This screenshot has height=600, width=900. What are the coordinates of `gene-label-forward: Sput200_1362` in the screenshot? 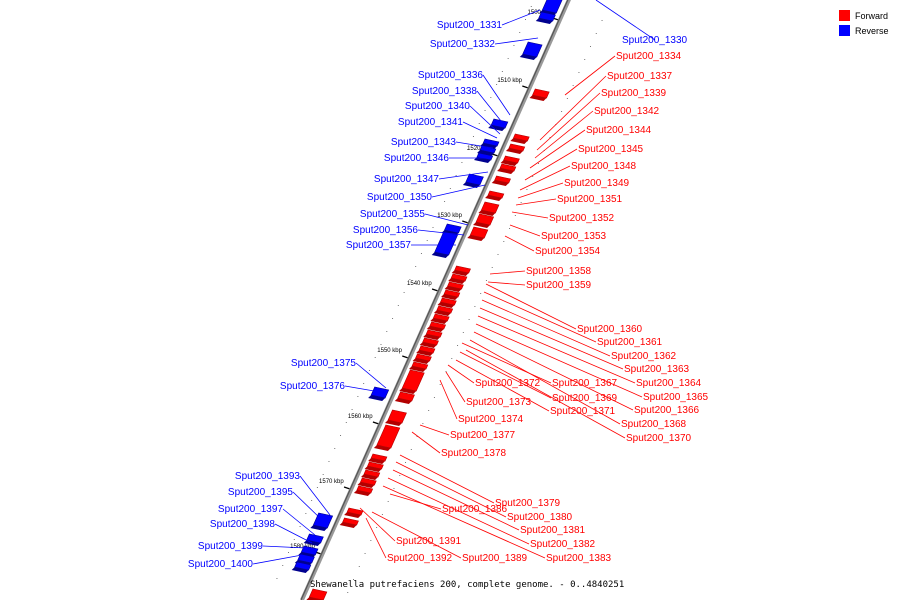 It's located at (644, 356).